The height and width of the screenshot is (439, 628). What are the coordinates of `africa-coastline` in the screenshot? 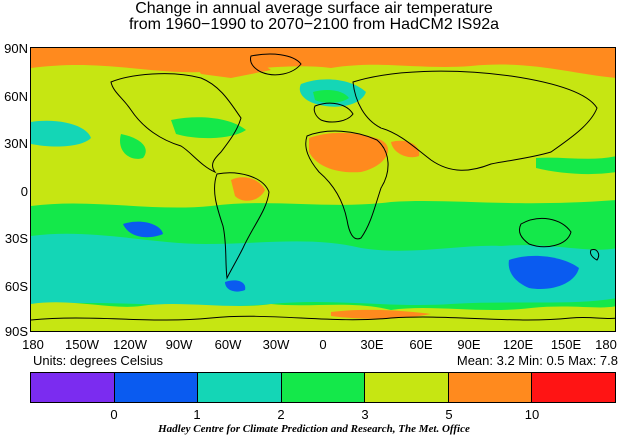 It's located at (347, 185).